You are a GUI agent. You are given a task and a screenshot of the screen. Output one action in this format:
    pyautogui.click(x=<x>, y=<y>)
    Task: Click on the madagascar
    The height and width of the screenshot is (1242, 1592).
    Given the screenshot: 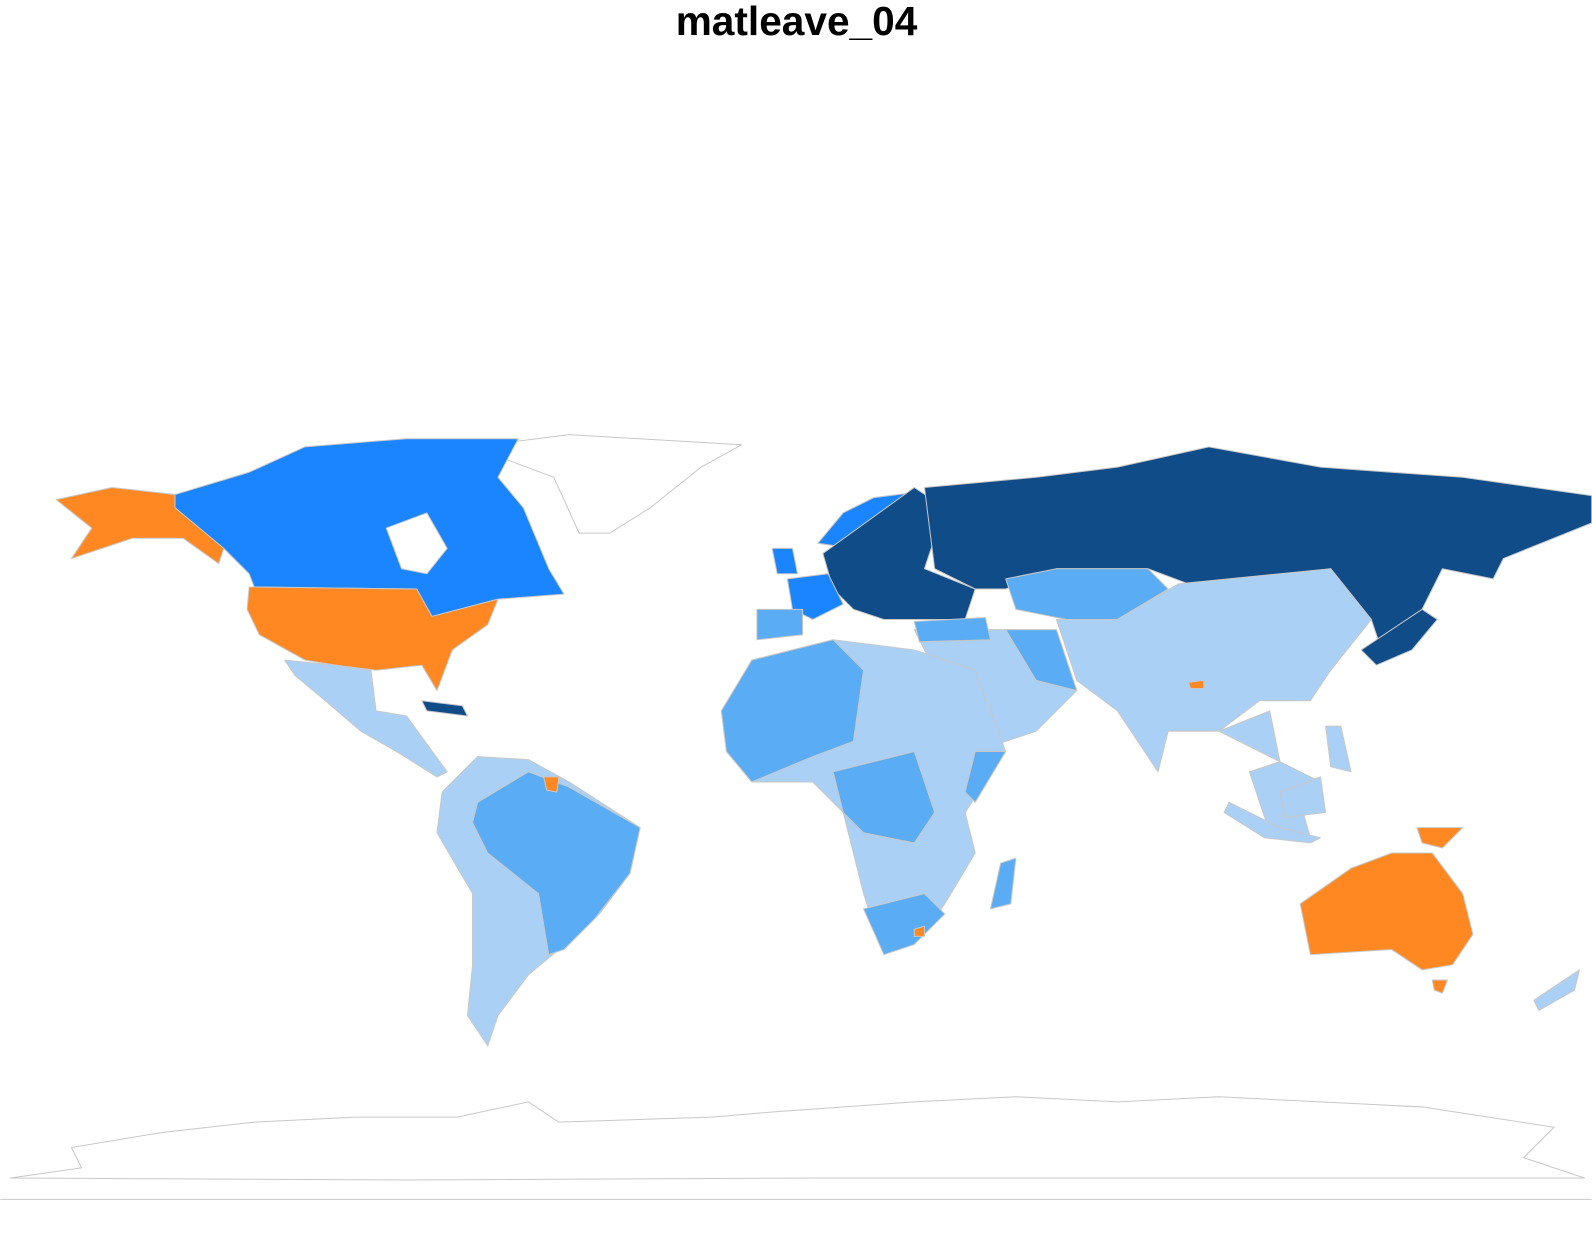 What is the action you would take?
    pyautogui.click(x=1003, y=883)
    